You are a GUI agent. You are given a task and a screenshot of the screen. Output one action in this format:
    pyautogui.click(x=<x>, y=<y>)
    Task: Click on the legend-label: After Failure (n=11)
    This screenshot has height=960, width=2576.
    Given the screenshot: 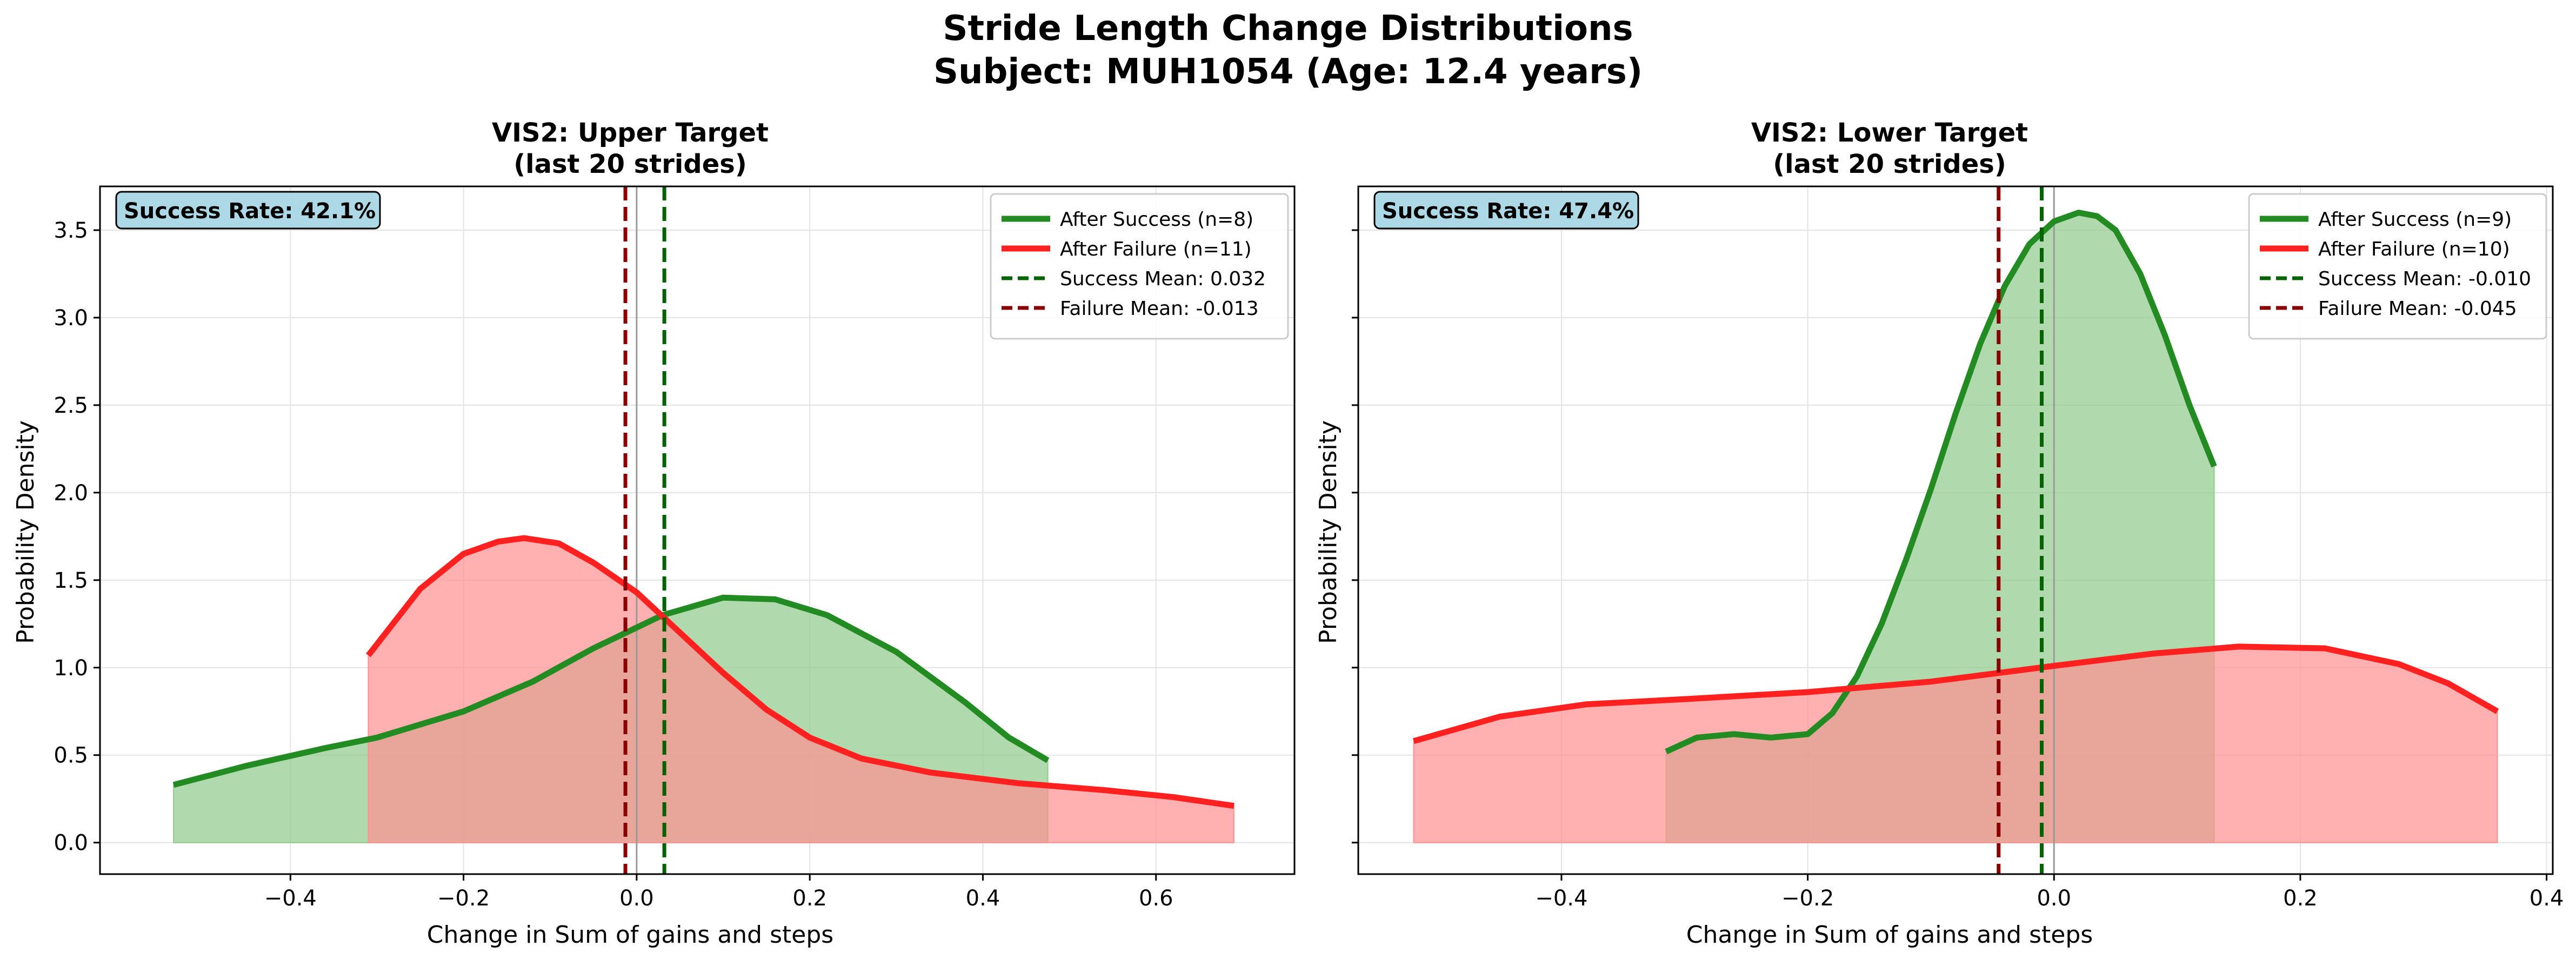 What is the action you would take?
    pyautogui.click(x=1156, y=249)
    